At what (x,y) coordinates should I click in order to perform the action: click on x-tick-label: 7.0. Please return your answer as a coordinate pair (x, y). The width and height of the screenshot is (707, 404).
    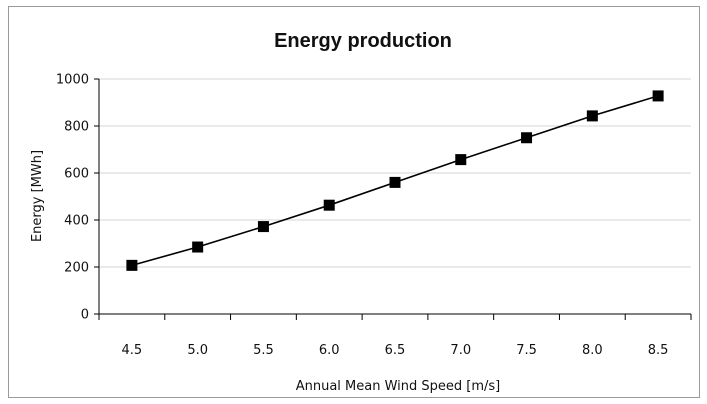
    Looking at the image, I should click on (460, 350).